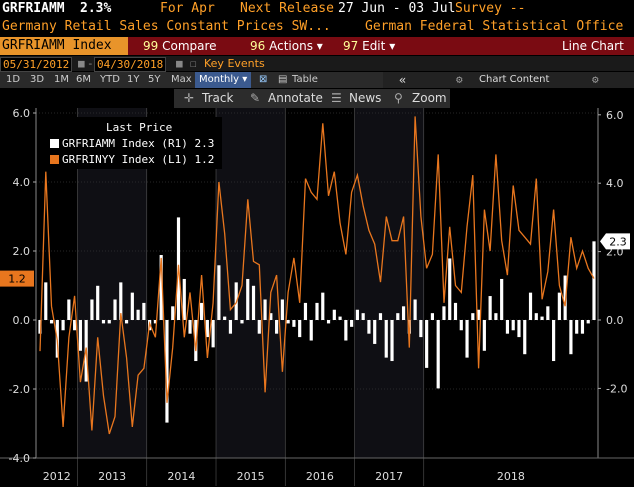  What do you see at coordinates (263, 79) in the screenshot?
I see `chart-style-icon: ⊠` at bounding box center [263, 79].